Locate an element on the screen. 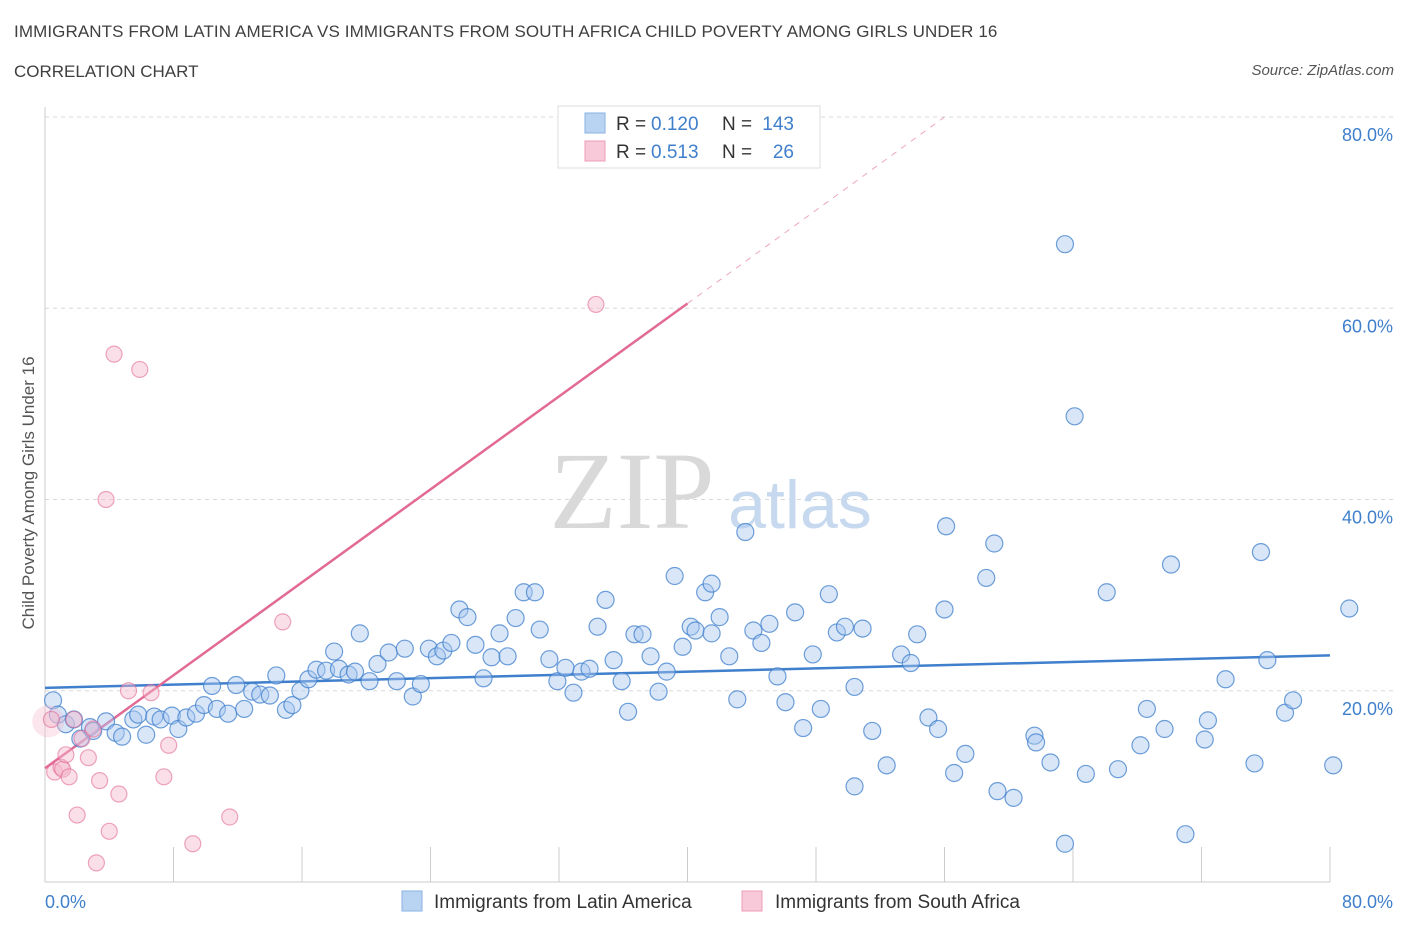 The width and height of the screenshot is (1406, 930). x-tick-min: 0.0% is located at coordinates (65, 902).